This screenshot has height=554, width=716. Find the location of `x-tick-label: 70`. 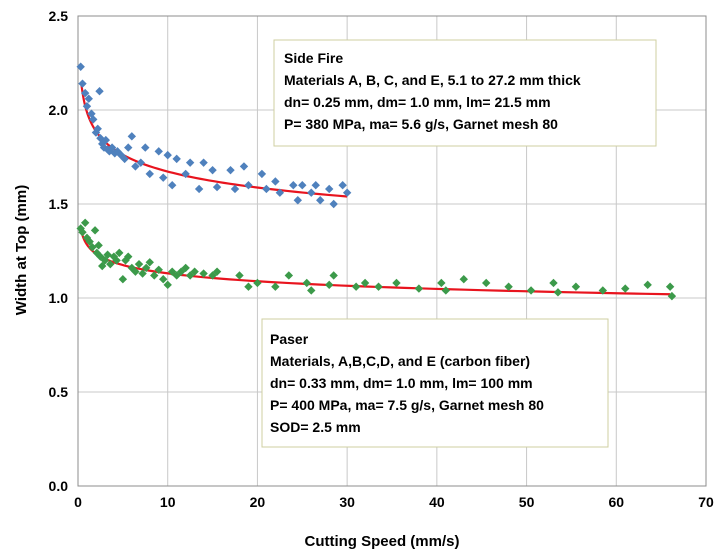

x-tick-label: 70 is located at coordinates (706, 502).